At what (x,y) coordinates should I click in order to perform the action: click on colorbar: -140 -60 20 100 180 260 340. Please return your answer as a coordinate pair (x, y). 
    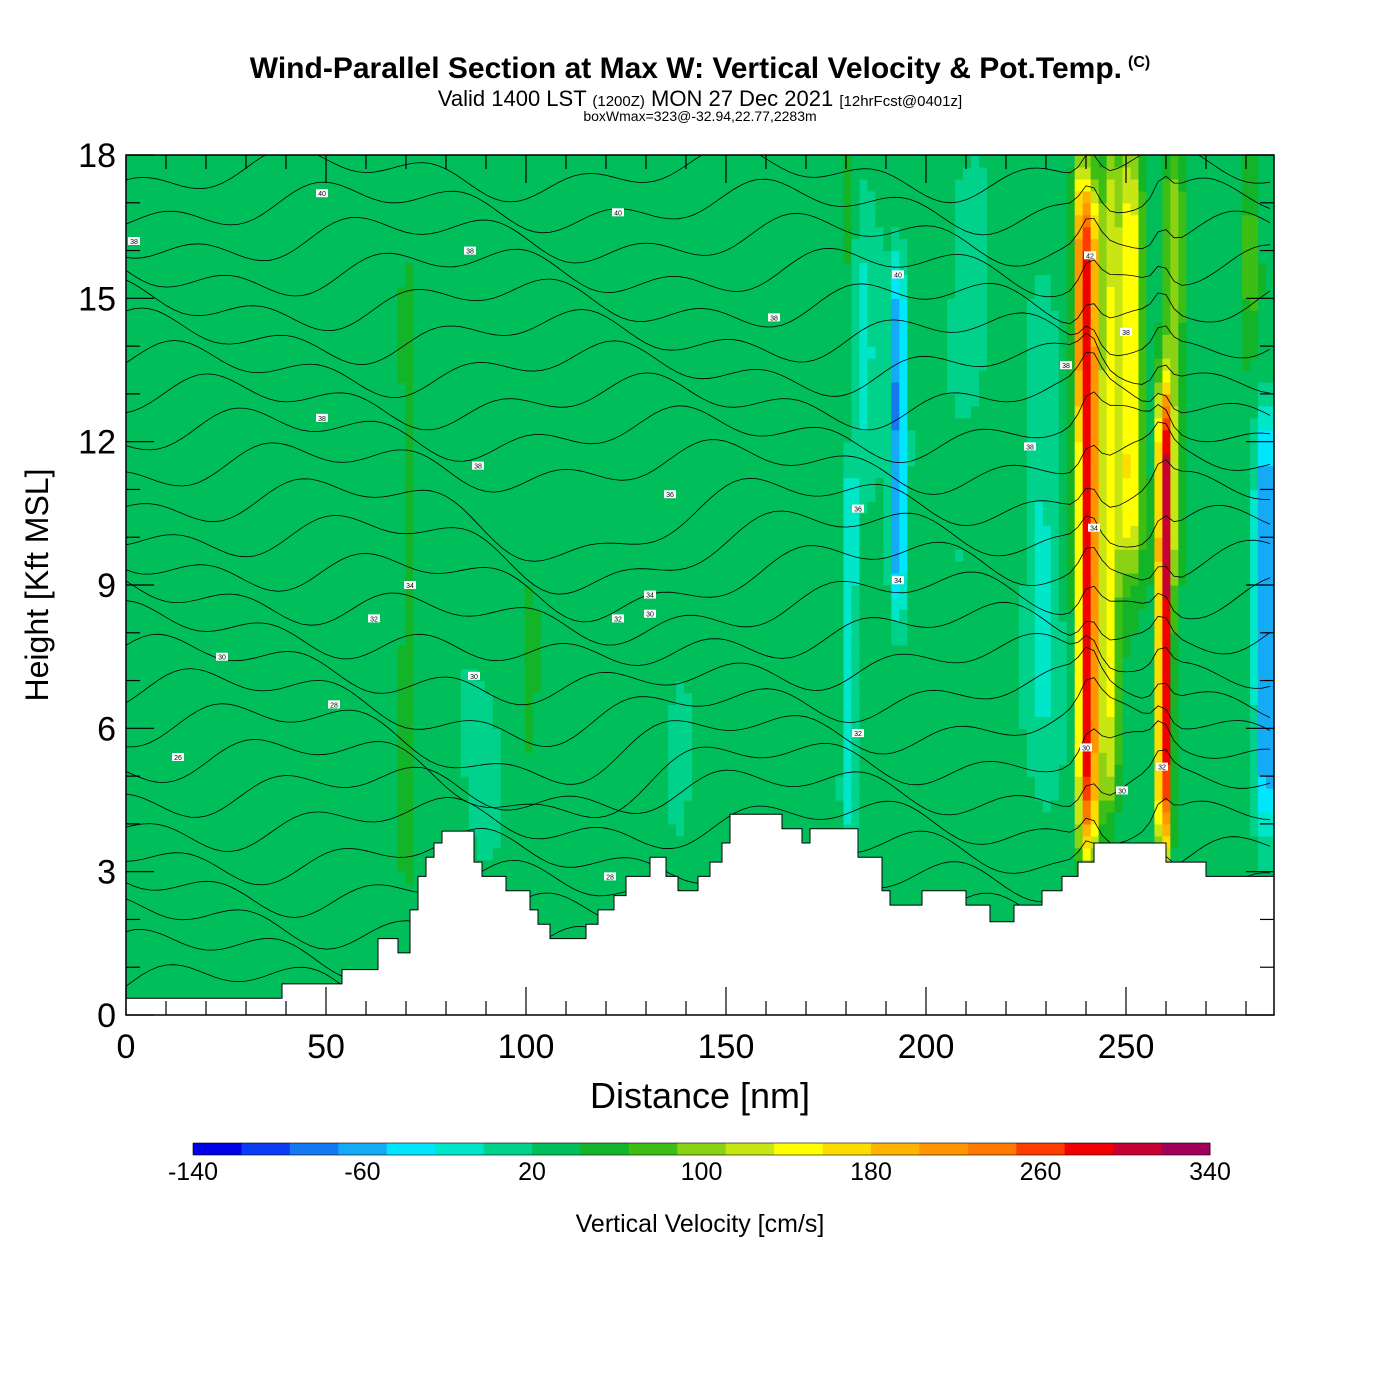
    Looking at the image, I should click on (699, 1164).